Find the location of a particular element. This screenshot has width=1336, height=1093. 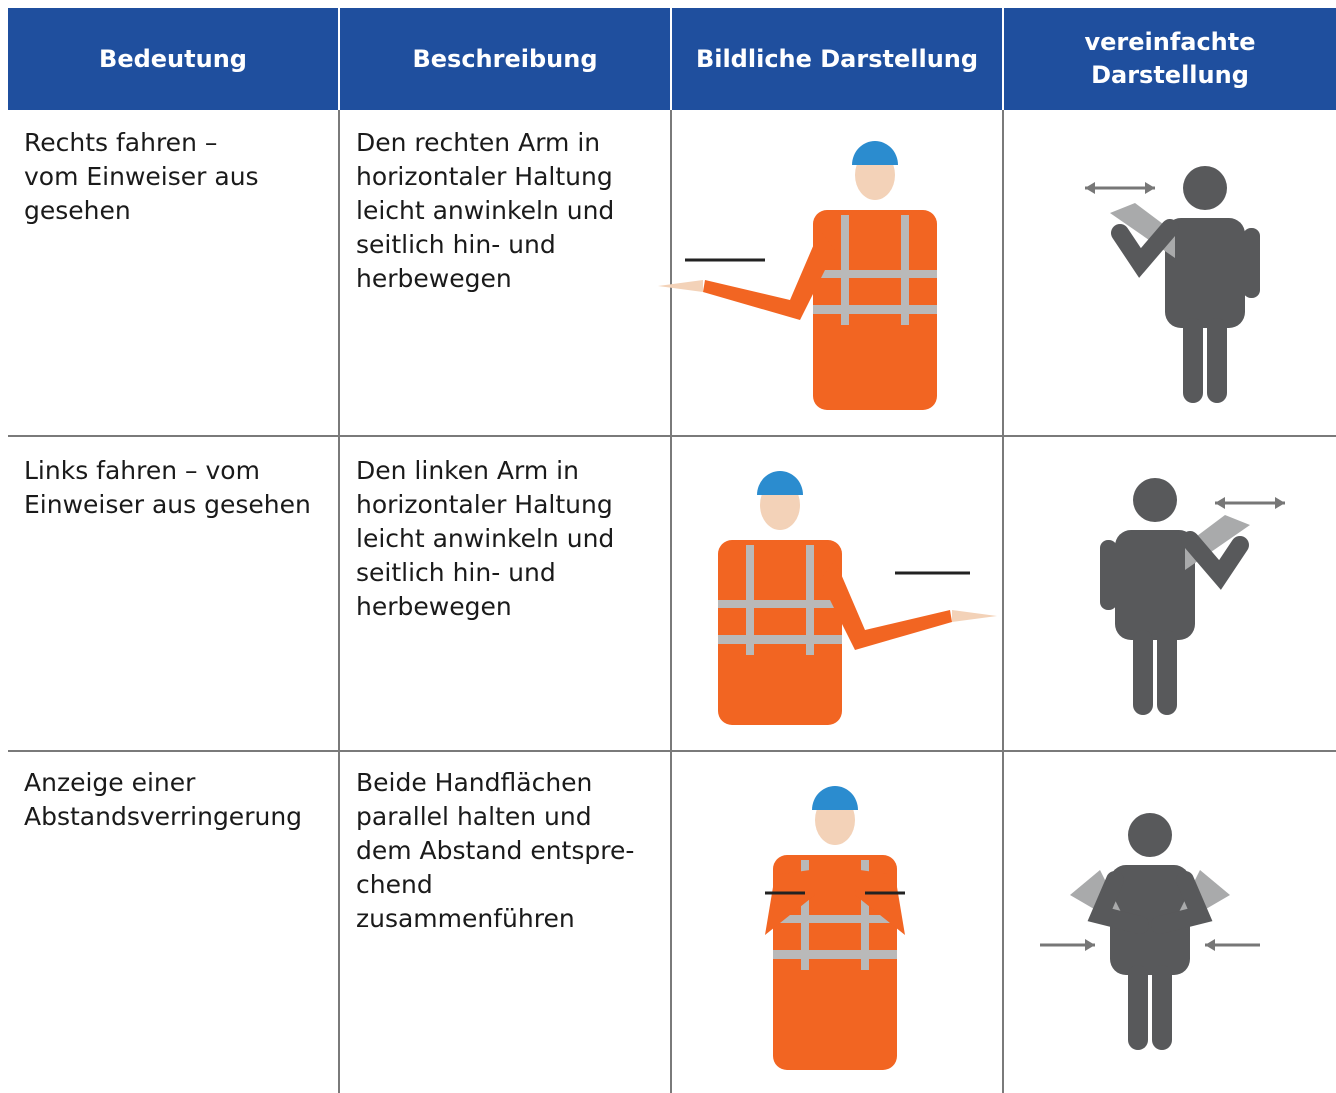

text-line: Beschreibung is located at coordinates (505, 58).